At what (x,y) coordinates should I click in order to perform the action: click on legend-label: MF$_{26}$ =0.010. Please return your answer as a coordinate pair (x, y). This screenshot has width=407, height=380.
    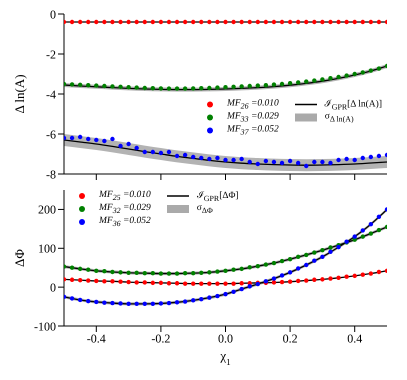
    Looking at the image, I should click on (252, 104).